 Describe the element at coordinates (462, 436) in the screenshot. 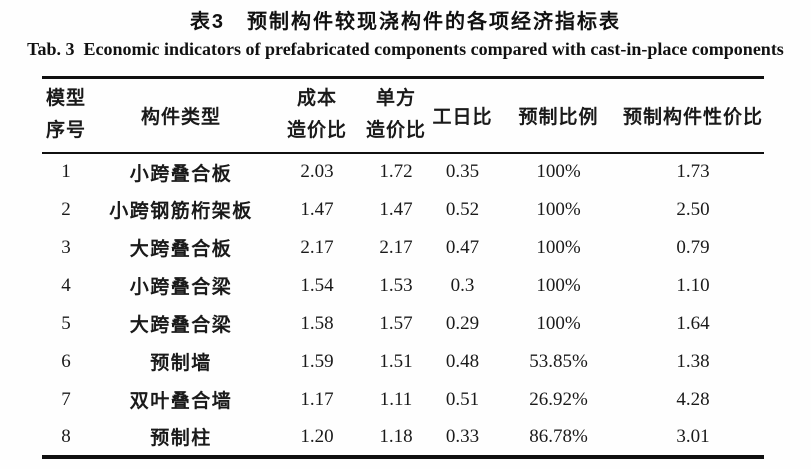

I see `workday-ratio-cell: 0.33` at that location.